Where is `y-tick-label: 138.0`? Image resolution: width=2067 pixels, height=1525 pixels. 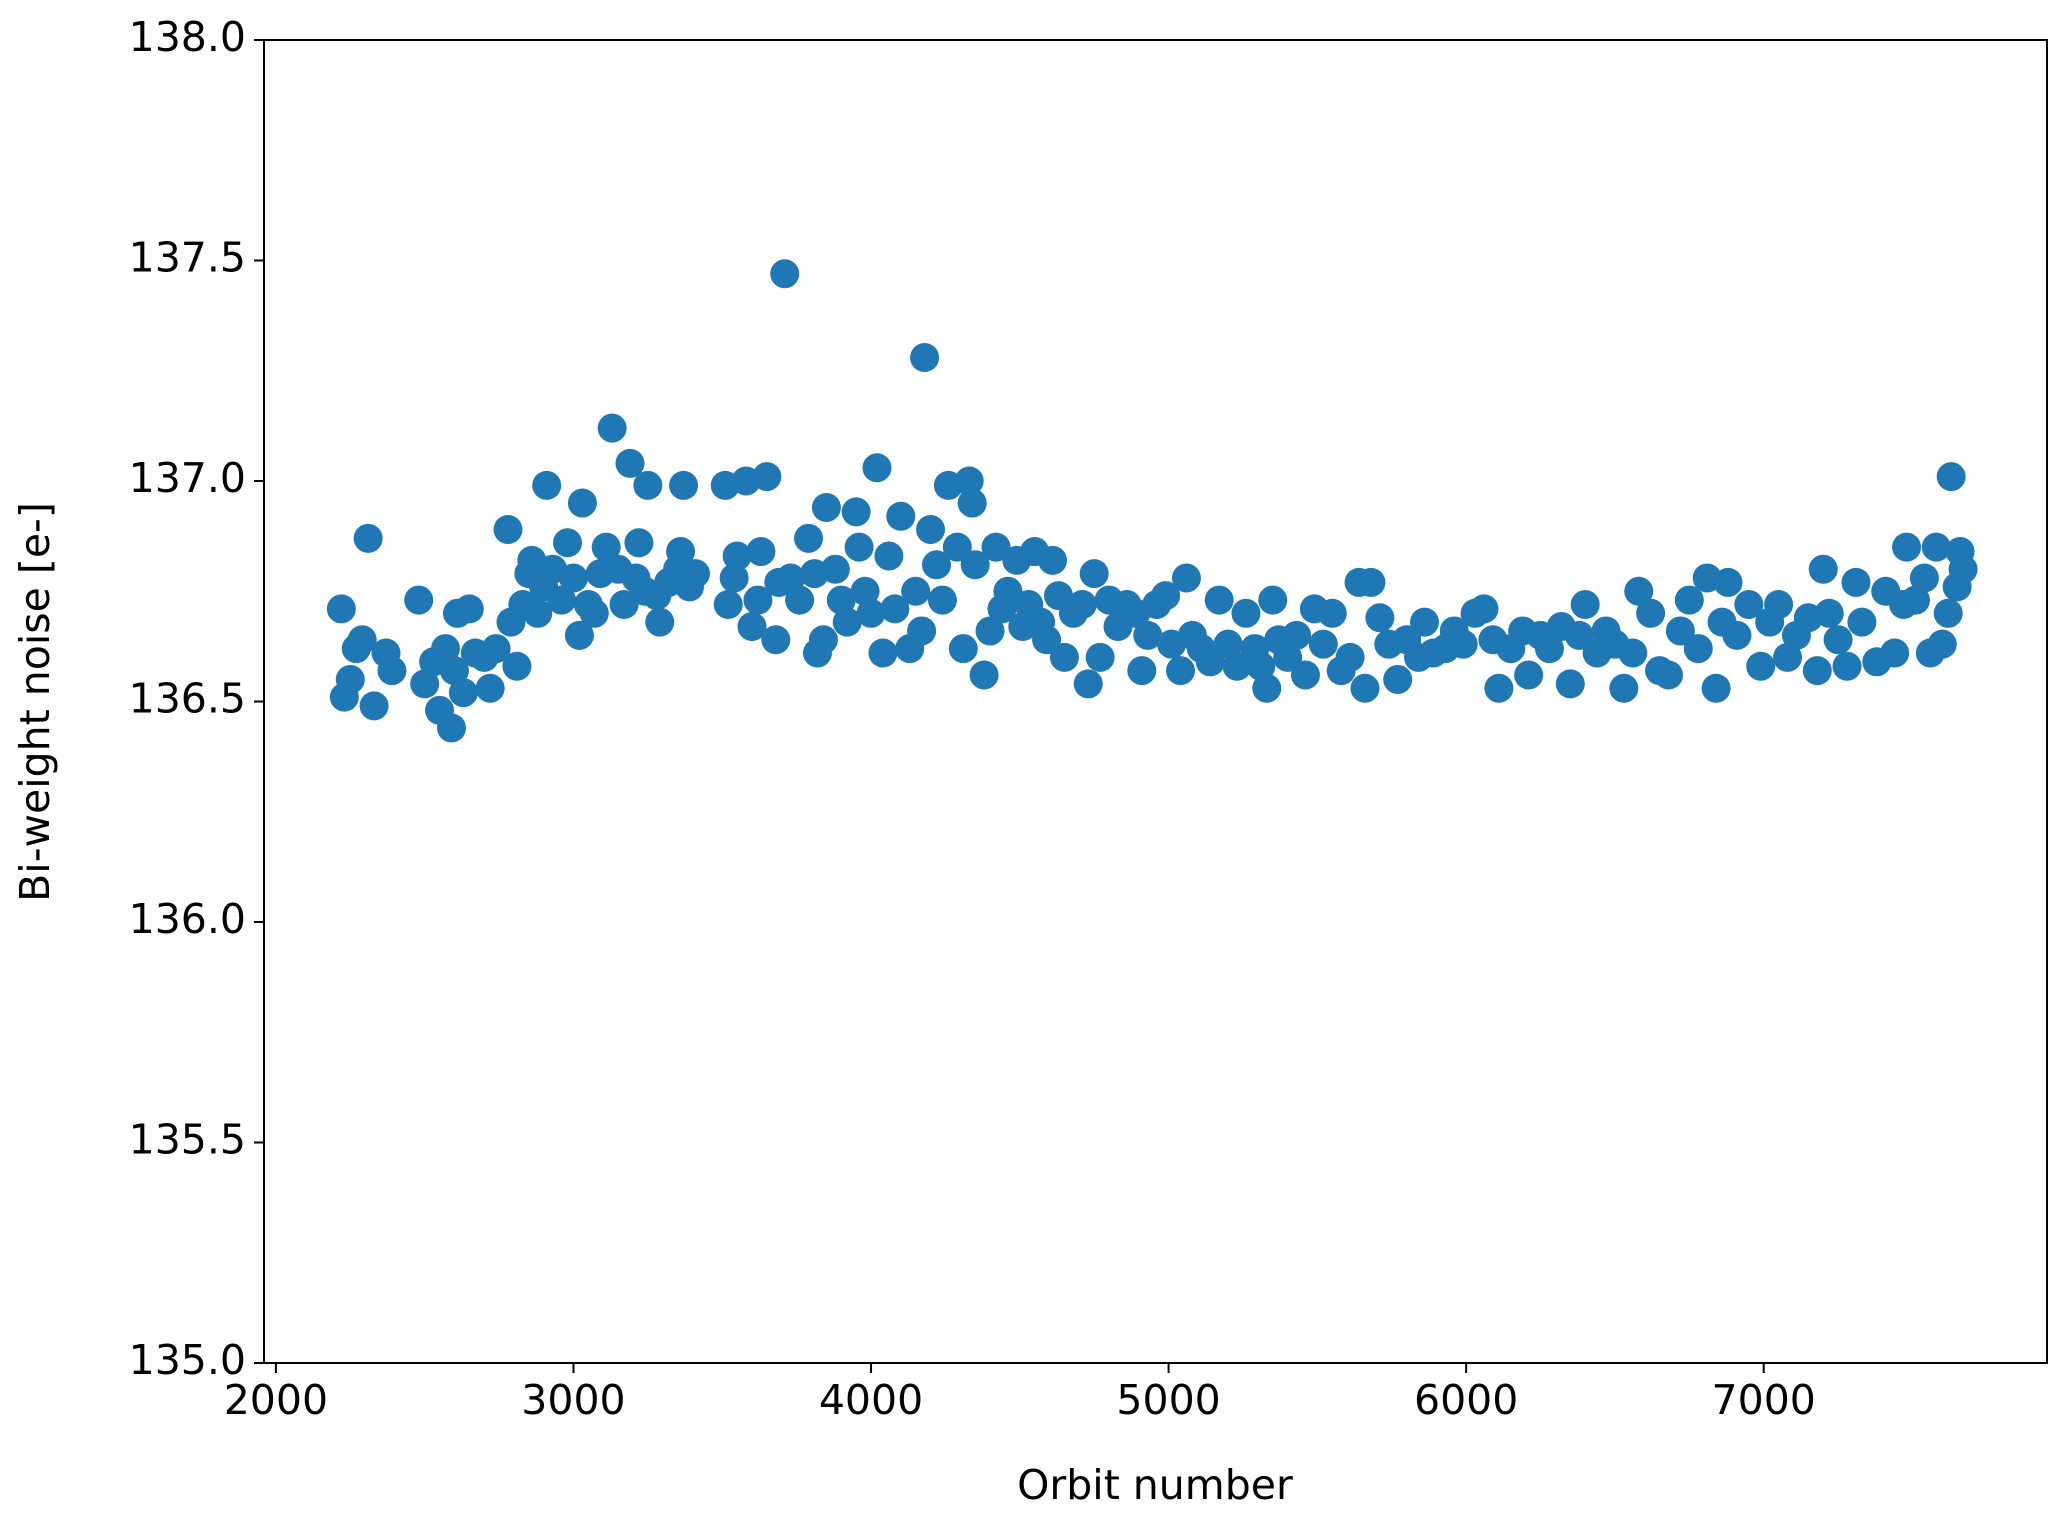 y-tick-label: 138.0 is located at coordinates (187, 37).